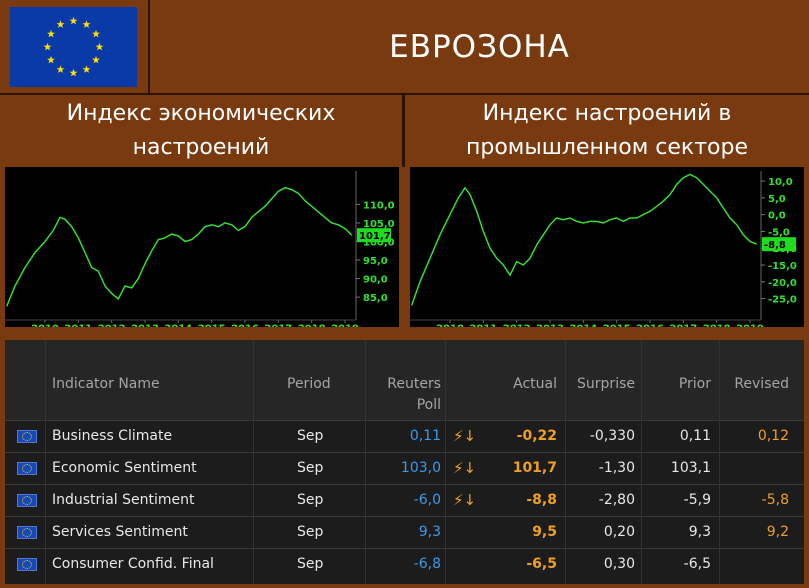 Image resolution: width=809 pixels, height=588 pixels. Describe the element at coordinates (123, 500) in the screenshot. I see `indicator-name: Industrial Sentiment` at that location.